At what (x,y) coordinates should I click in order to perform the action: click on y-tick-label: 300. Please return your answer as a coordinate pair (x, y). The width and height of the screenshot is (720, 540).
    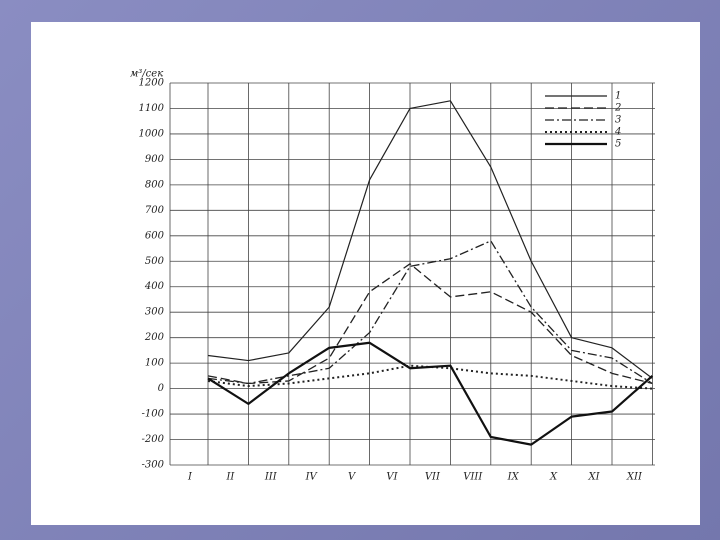
    Looking at the image, I should click on (155, 312).